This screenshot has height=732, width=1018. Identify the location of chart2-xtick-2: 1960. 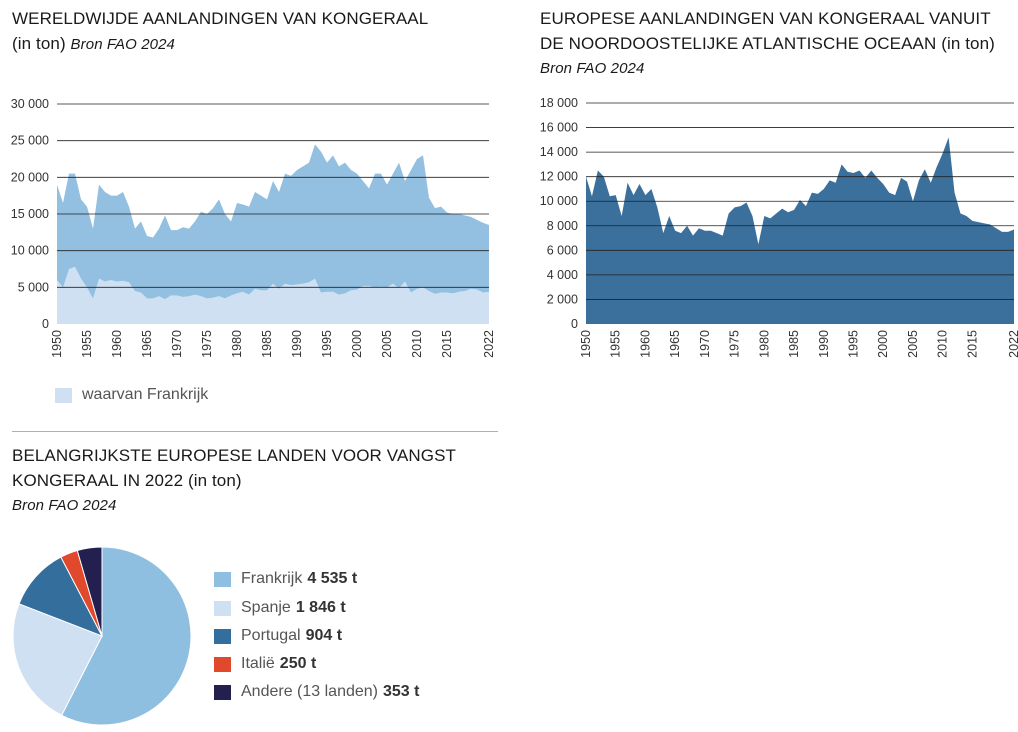
(645, 344).